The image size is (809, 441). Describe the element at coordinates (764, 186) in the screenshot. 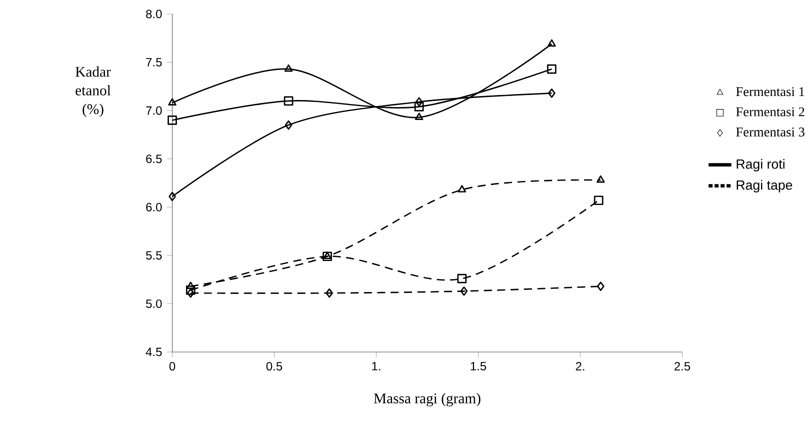

I see `text: Ragi tape` at that location.